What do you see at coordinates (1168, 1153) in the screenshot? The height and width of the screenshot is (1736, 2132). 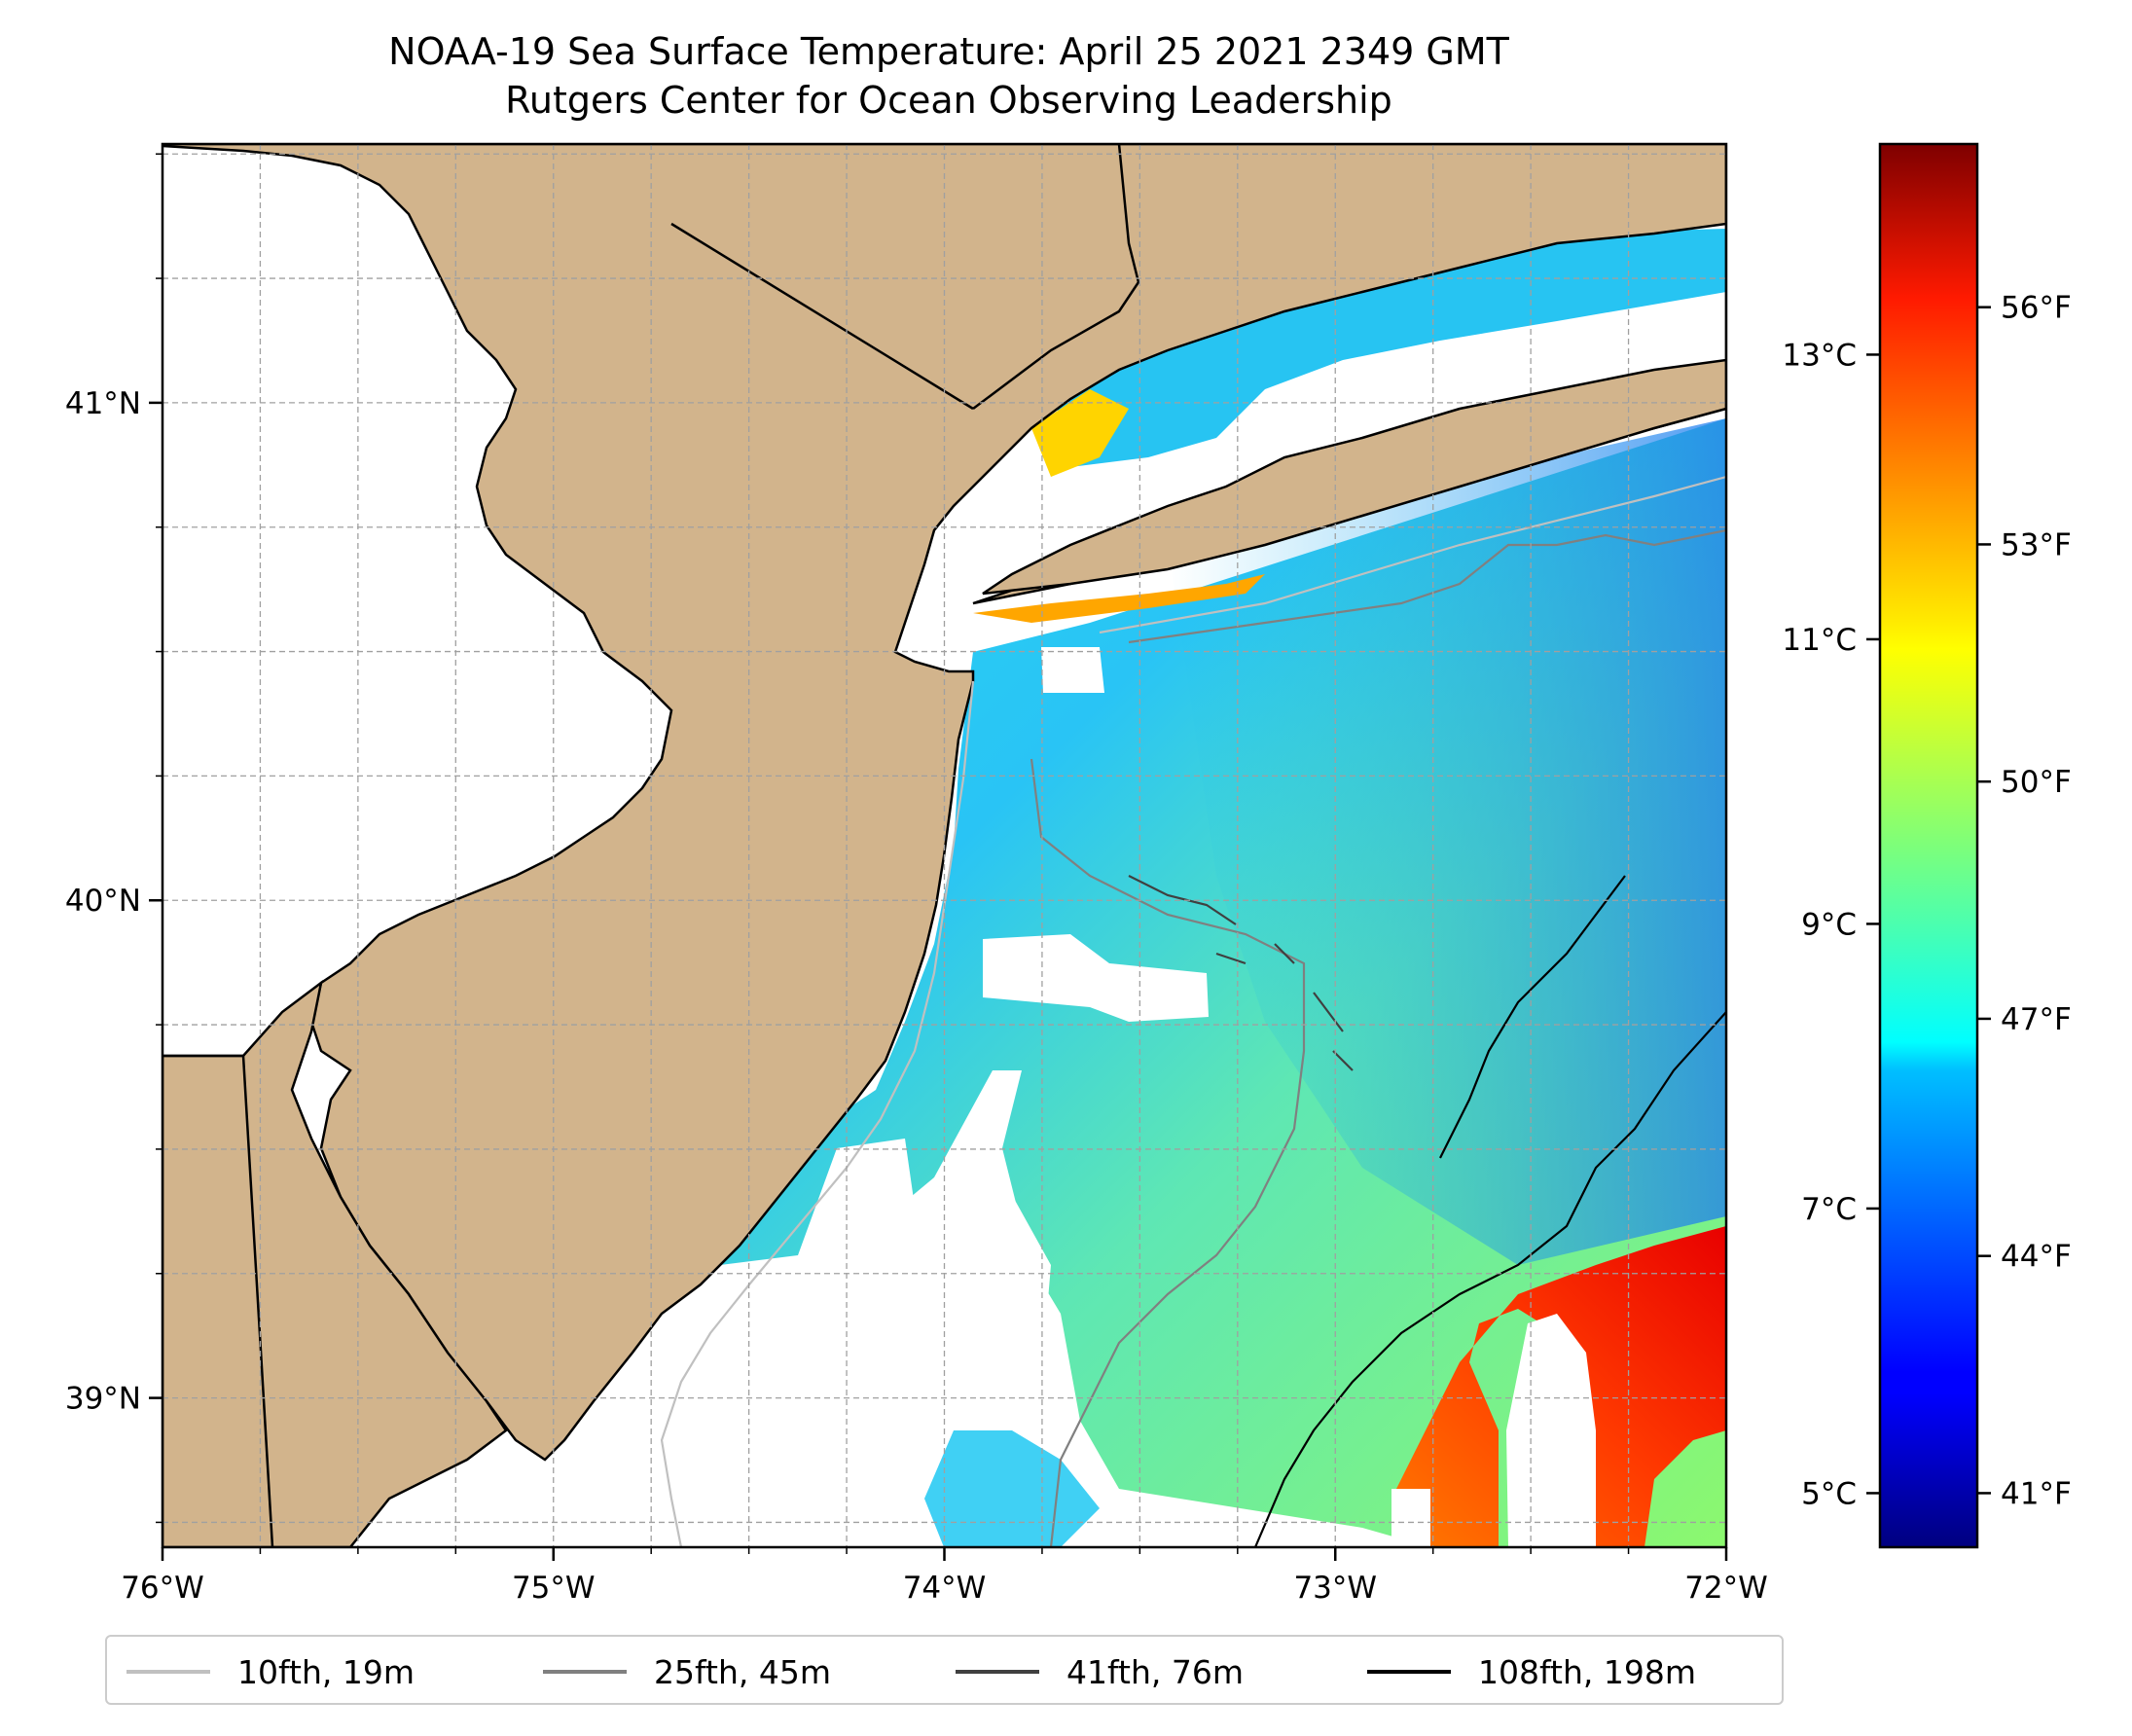 I see `contour-25fth` at bounding box center [1168, 1153].